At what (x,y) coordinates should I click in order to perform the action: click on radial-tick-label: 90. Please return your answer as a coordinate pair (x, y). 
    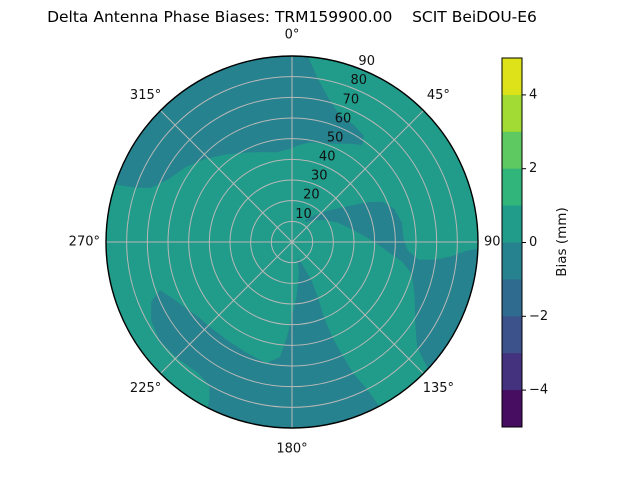
    Looking at the image, I should click on (366, 61).